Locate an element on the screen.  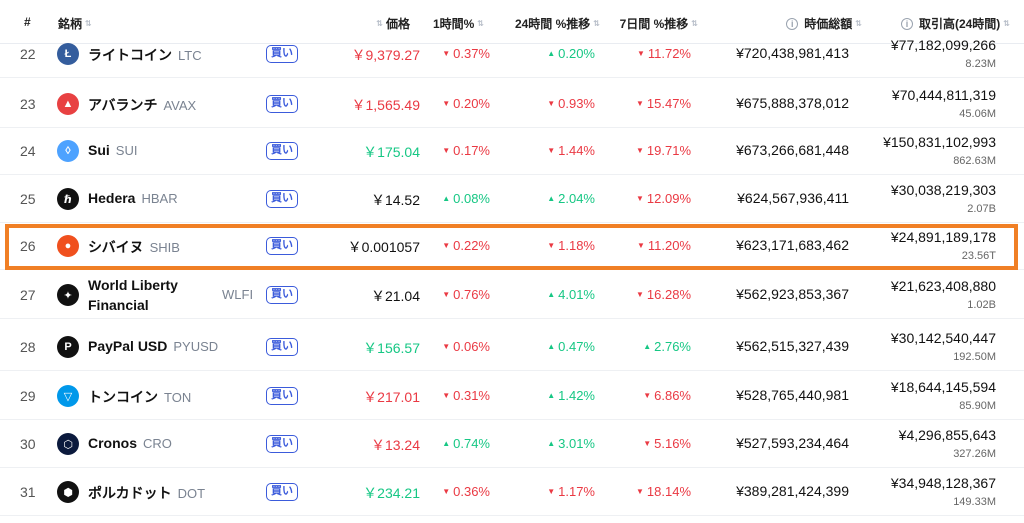
volume: ¥30,142,540,447 is located at coordinates (943, 338).